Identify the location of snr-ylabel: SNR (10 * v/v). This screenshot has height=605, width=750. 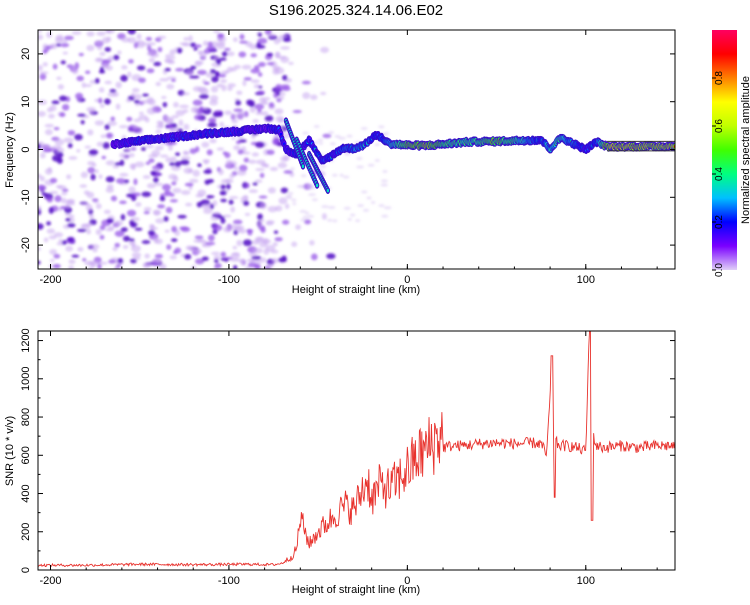
(10, 451).